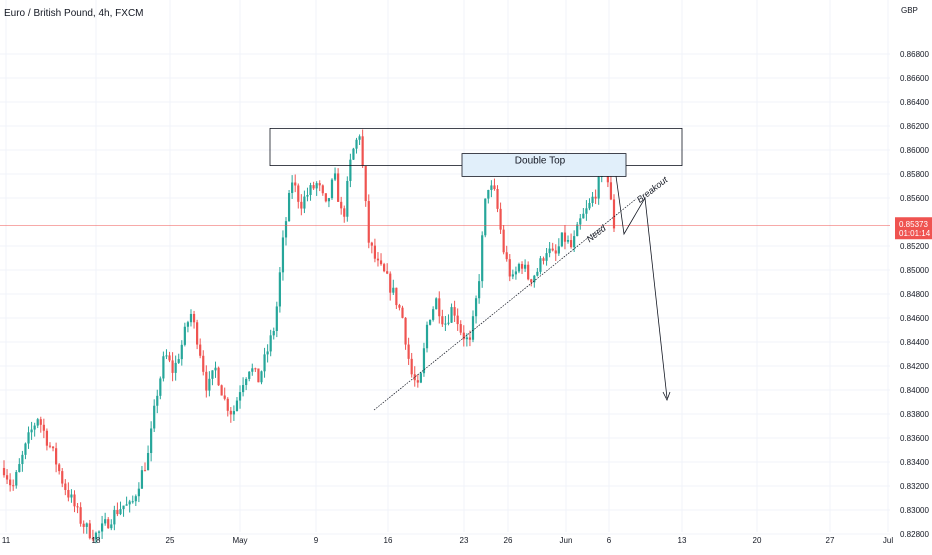 The height and width of the screenshot is (555, 932). What do you see at coordinates (909, 10) in the screenshot?
I see `currency-label: GBP` at bounding box center [909, 10].